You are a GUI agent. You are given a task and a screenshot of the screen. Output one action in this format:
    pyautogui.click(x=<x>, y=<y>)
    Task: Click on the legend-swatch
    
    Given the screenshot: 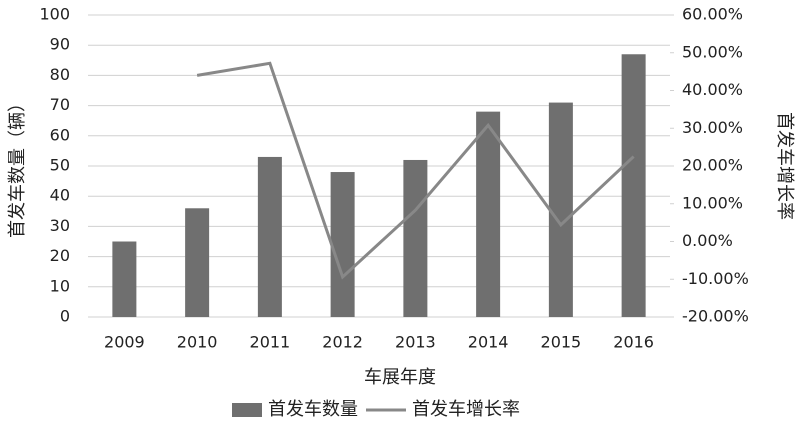 What is the action you would take?
    pyautogui.click(x=247, y=410)
    